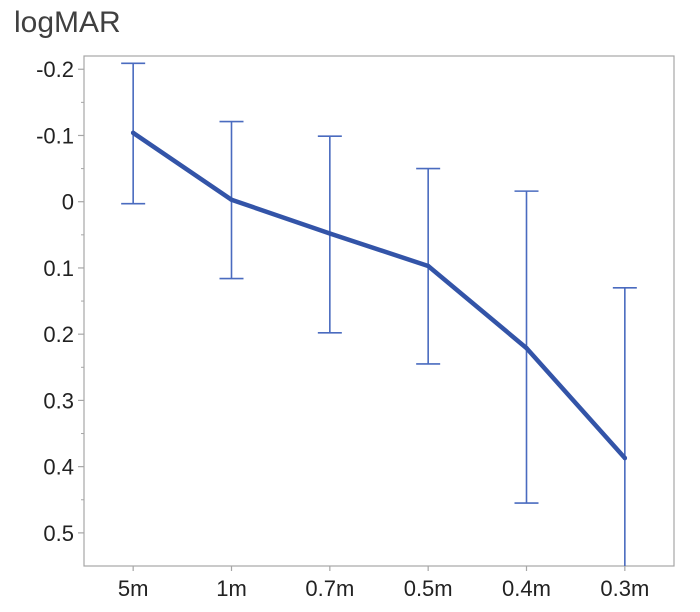 The image size is (700, 612). I want to click on y-tick-label: -0.2, so click(55, 69).